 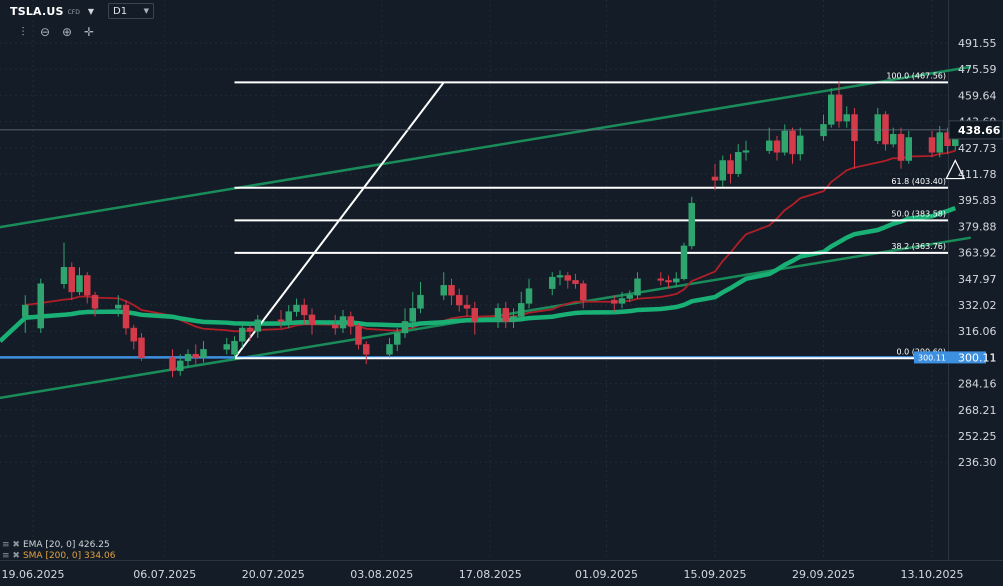 I want to click on x-tick-label: 17.08.2025, so click(x=490, y=574).